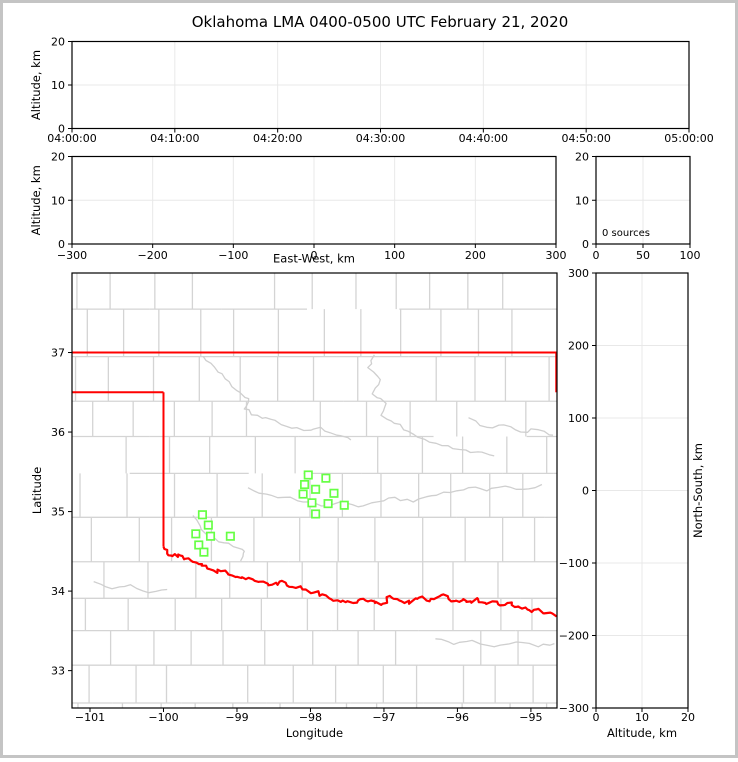 The height and width of the screenshot is (762, 738). Describe the element at coordinates (277, 138) in the screenshot. I see `x-tick-label: 04:20:00` at that location.